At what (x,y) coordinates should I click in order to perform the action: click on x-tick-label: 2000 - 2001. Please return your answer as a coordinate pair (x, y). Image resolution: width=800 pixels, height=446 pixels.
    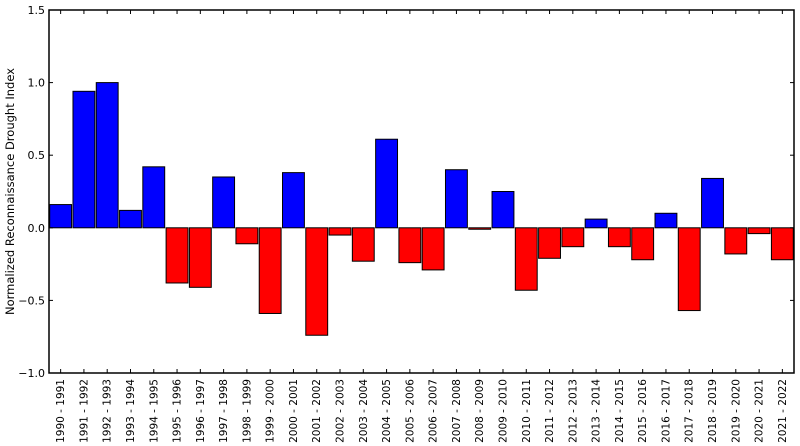
    Looking at the image, I should click on (294, 411).